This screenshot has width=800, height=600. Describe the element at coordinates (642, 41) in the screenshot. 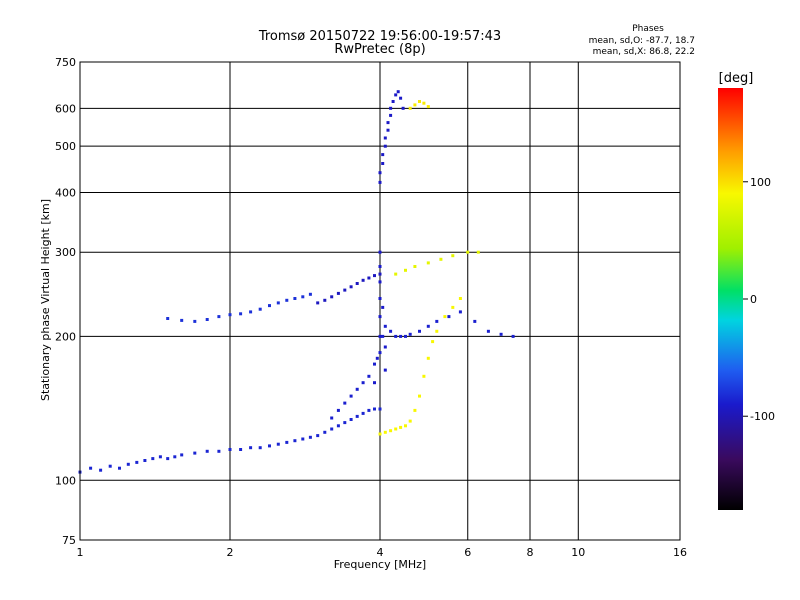

I see `phases-line-o: mean, sd,O: -87.7, 18.7` at that location.